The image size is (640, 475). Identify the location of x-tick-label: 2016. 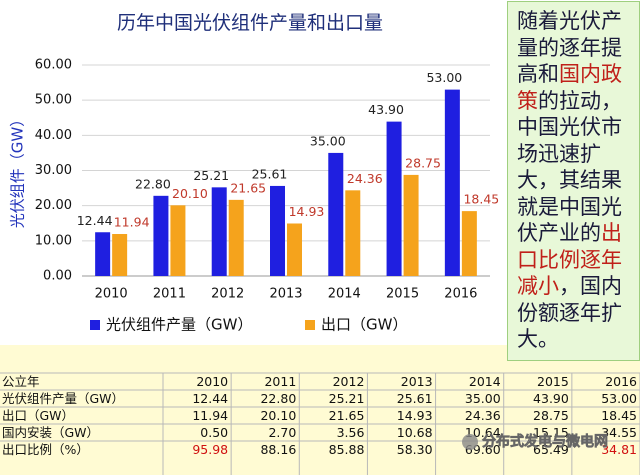
(460, 294).